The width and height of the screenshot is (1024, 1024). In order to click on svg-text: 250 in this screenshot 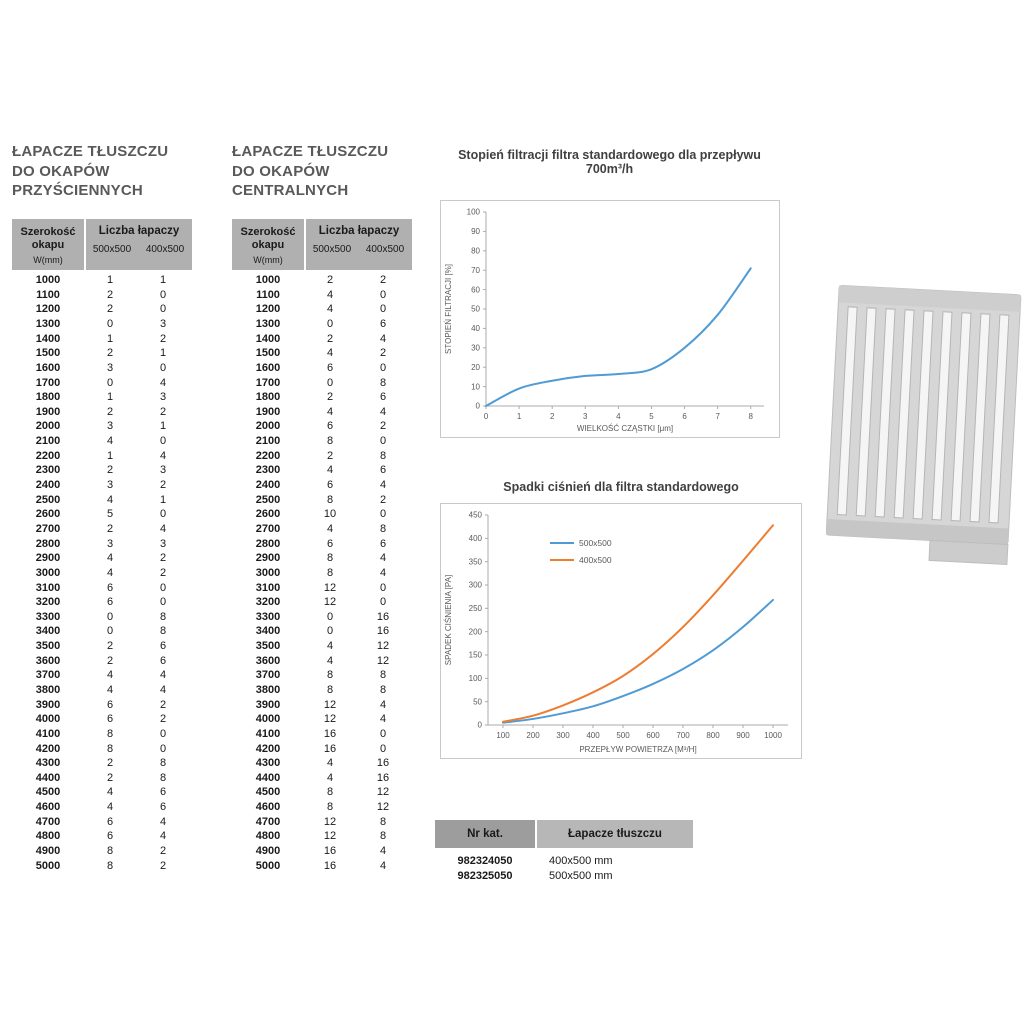, I will do `click(476, 608)`.